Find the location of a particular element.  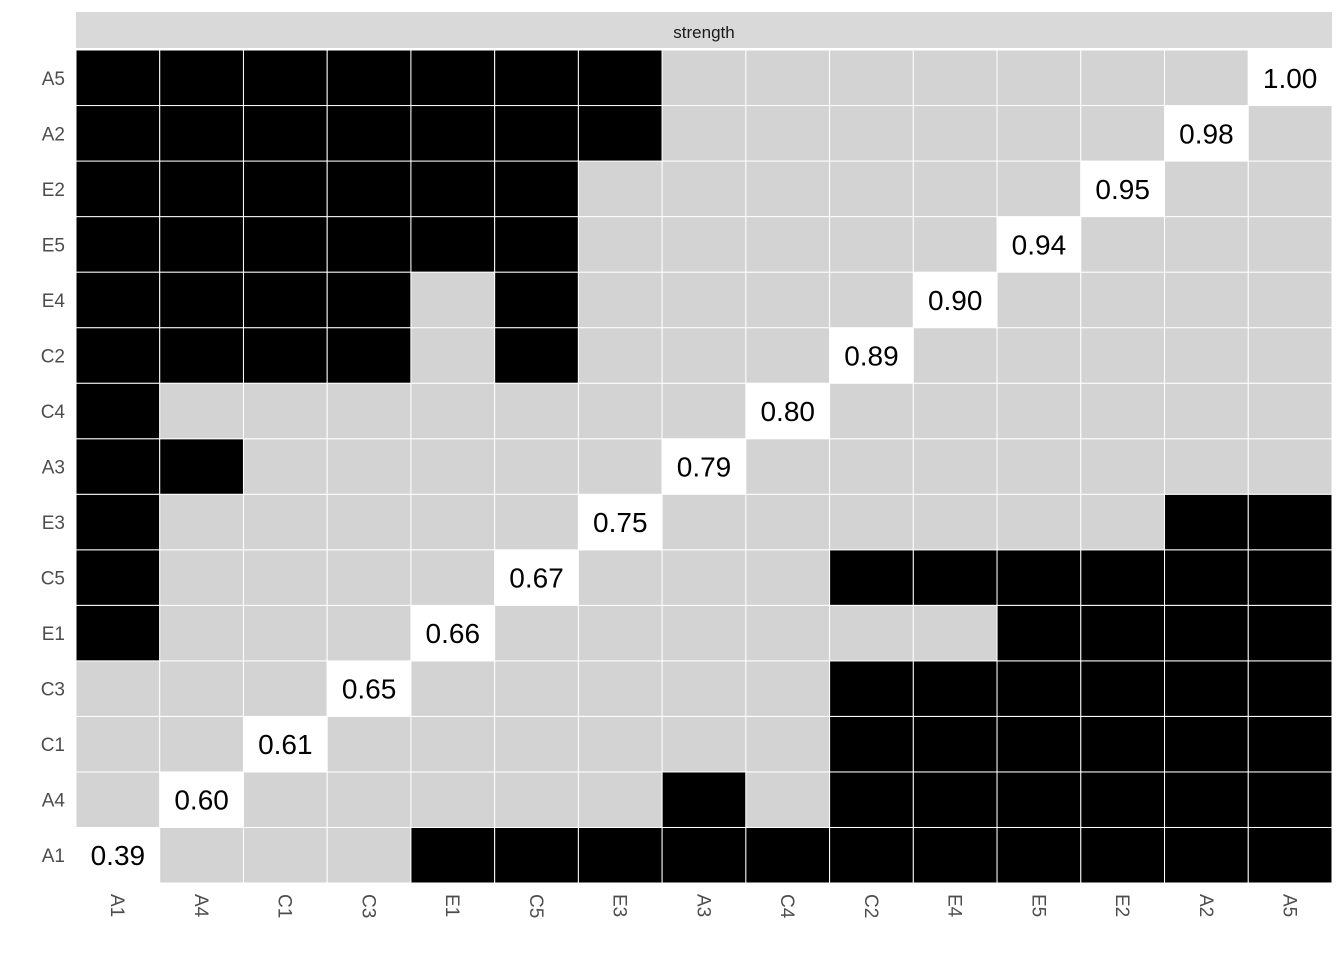

heatmap-cell-E4-E4 is located at coordinates (955, 300).